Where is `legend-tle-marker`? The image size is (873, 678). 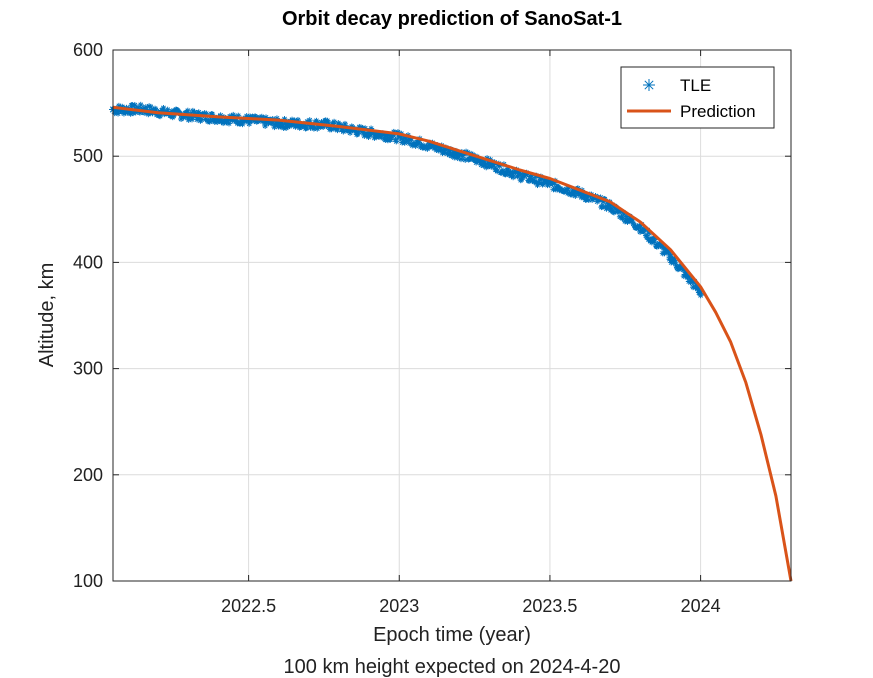 legend-tle-marker is located at coordinates (649, 85).